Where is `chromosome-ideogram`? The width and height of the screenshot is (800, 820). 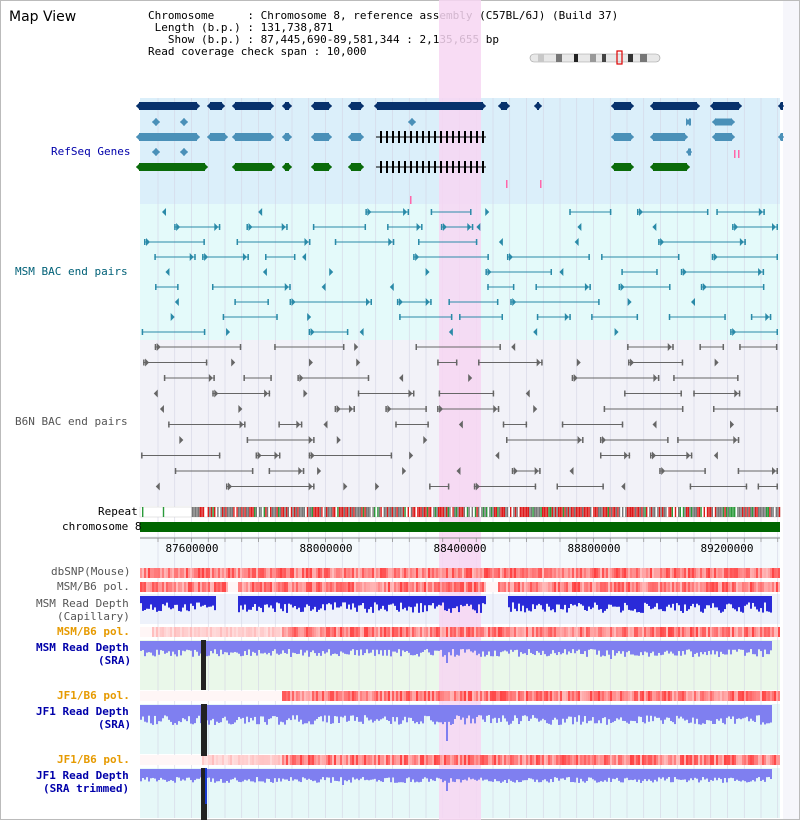 chromosome-ideogram is located at coordinates (595, 57).